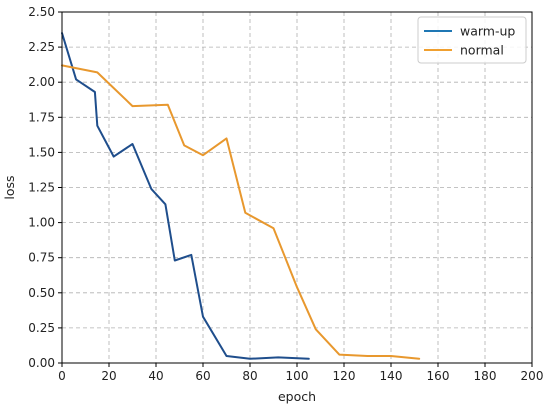 The width and height of the screenshot is (550, 413). What do you see at coordinates (41, 47) in the screenshot?
I see `y-tick-label: 2.25` at bounding box center [41, 47].